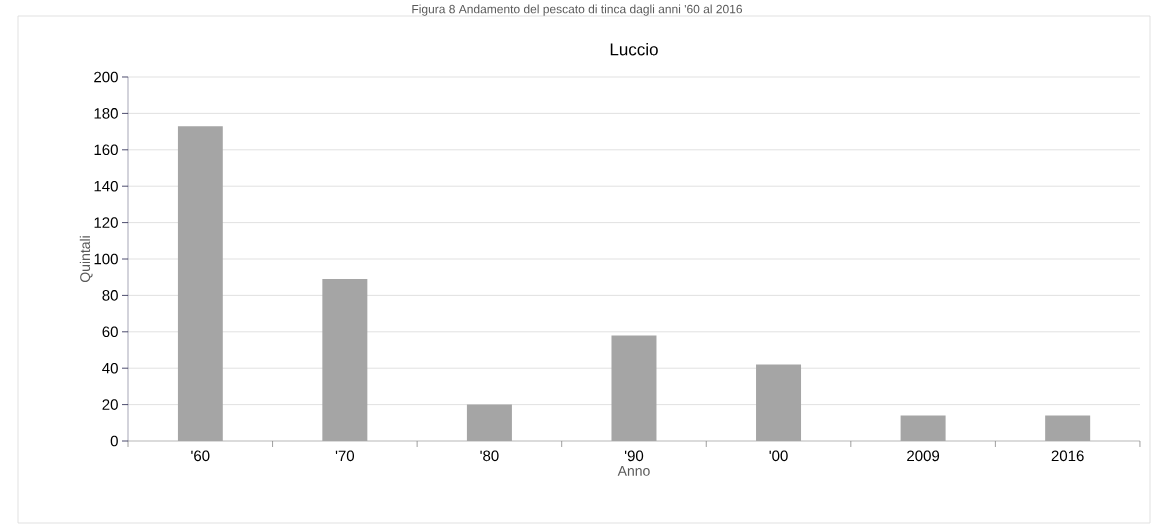 This screenshot has width=1155, height=528. I want to click on x-tick-label: '90, so click(634, 456).